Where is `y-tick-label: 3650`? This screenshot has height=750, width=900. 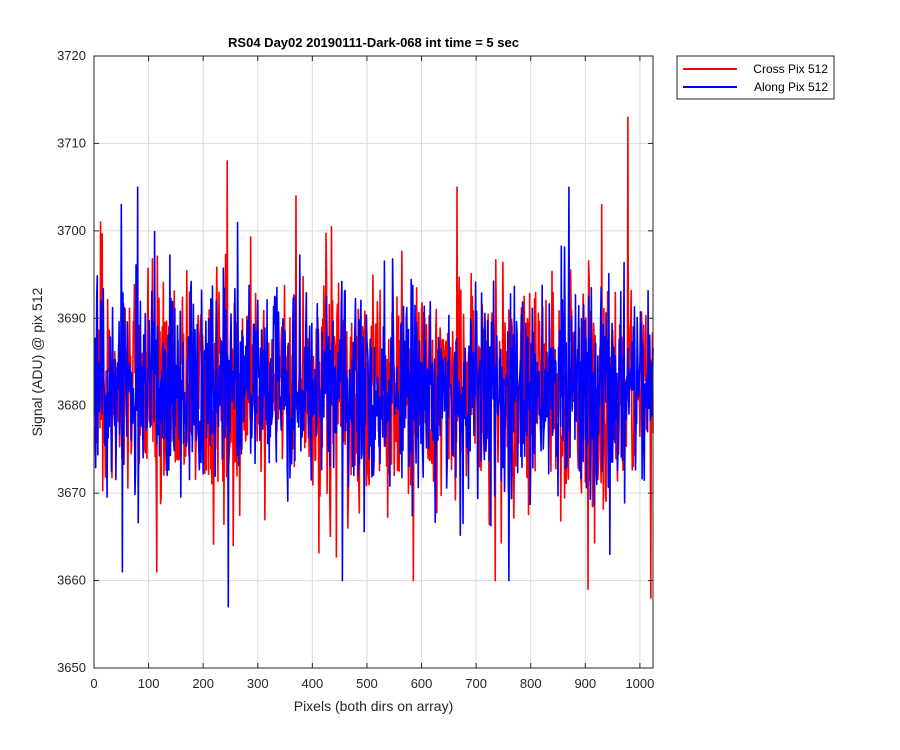
y-tick-label: 3650 is located at coordinates (71, 667).